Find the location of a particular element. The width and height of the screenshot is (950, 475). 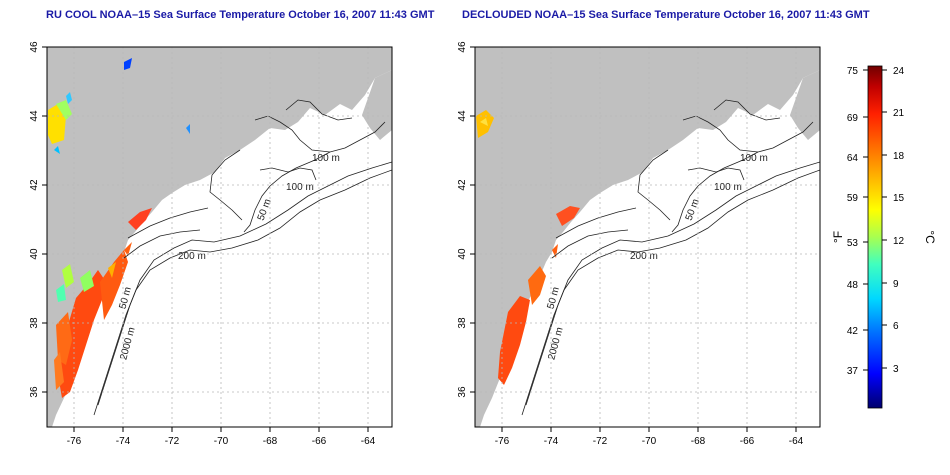

colorbar-c-tick: 18 is located at coordinates (899, 156).